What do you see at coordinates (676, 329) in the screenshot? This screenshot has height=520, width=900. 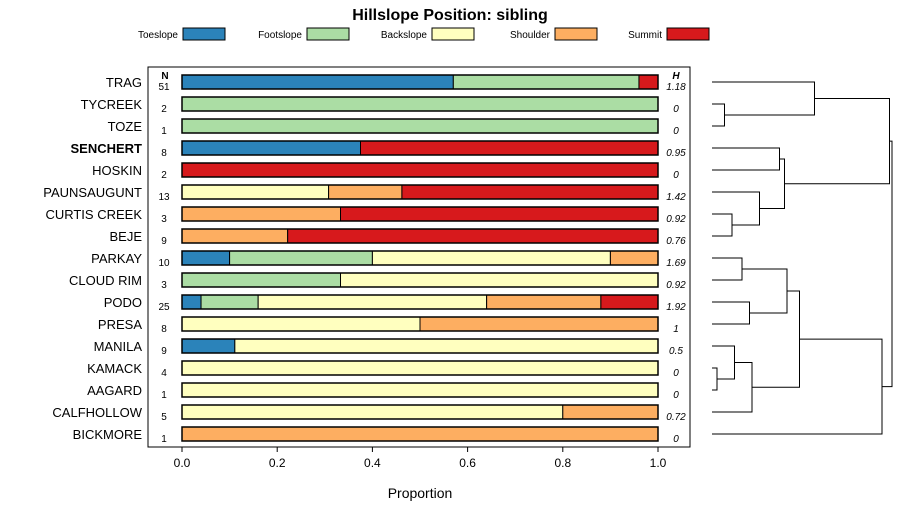 I see `h-value-presa: 1` at bounding box center [676, 329].